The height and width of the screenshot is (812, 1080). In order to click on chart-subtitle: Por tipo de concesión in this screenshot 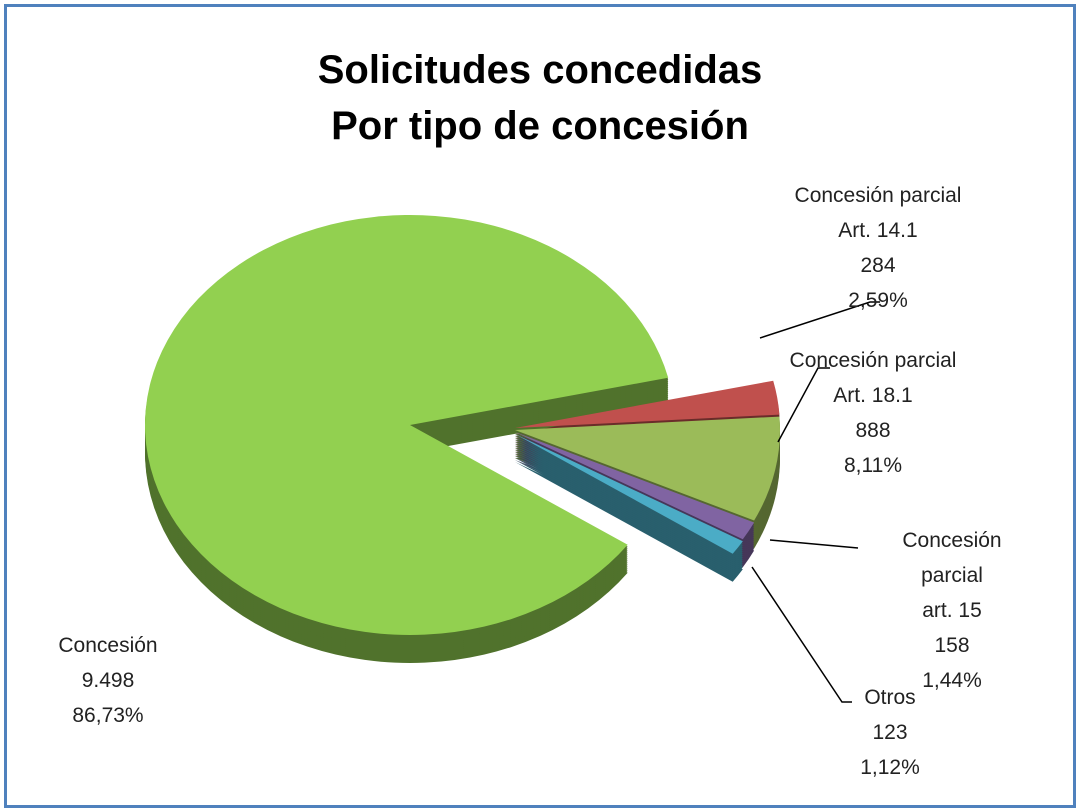, I will do `click(540, 126)`.